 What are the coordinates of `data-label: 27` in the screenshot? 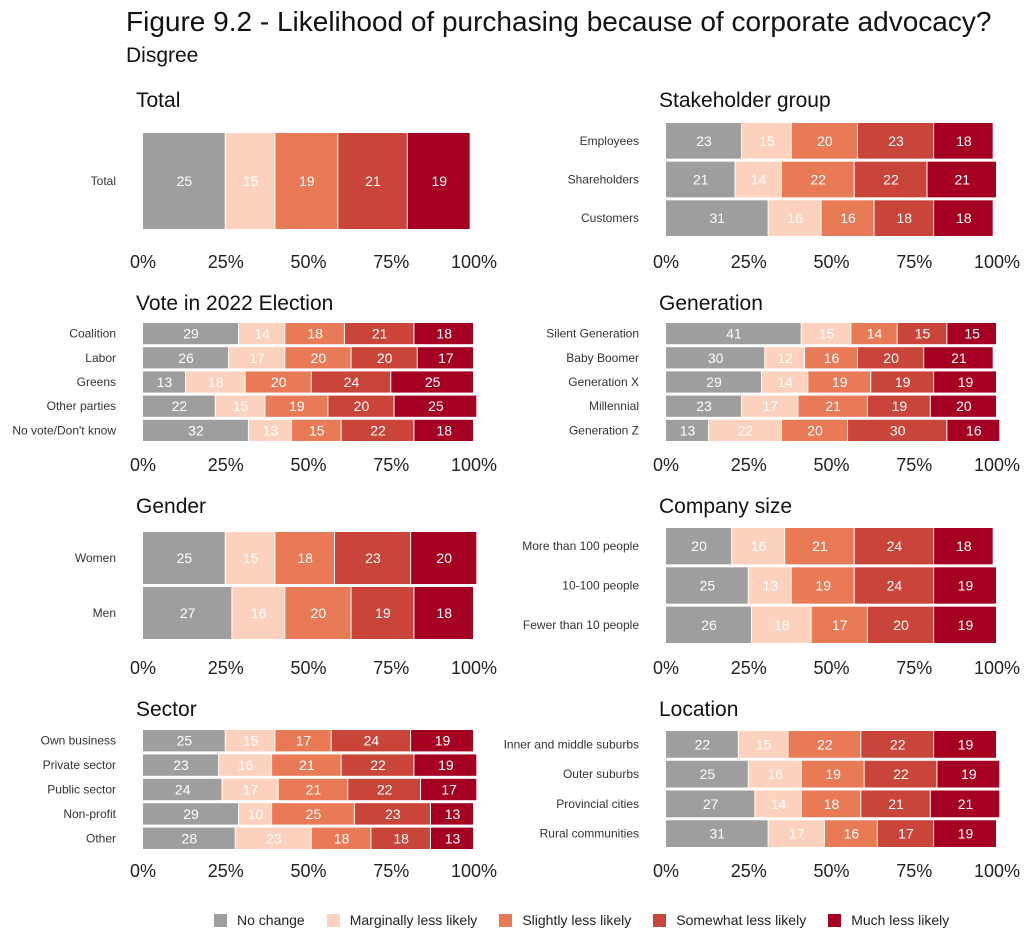 It's located at (188, 613).